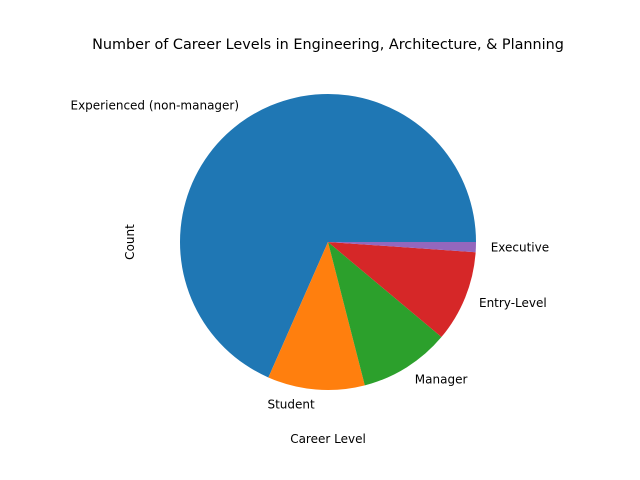 The width and height of the screenshot is (640, 480). Describe the element at coordinates (291, 404) in the screenshot. I see `pie-label-student: Student` at that location.